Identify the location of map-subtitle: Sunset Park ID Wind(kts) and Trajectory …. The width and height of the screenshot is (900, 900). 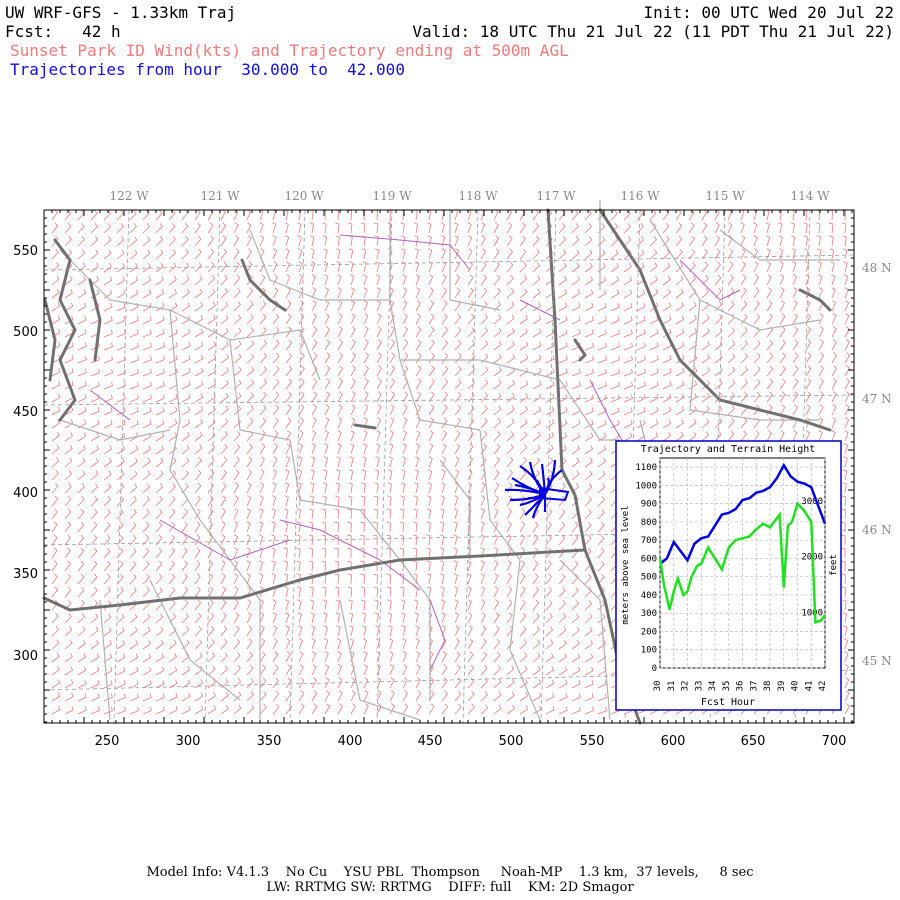
(289, 50).